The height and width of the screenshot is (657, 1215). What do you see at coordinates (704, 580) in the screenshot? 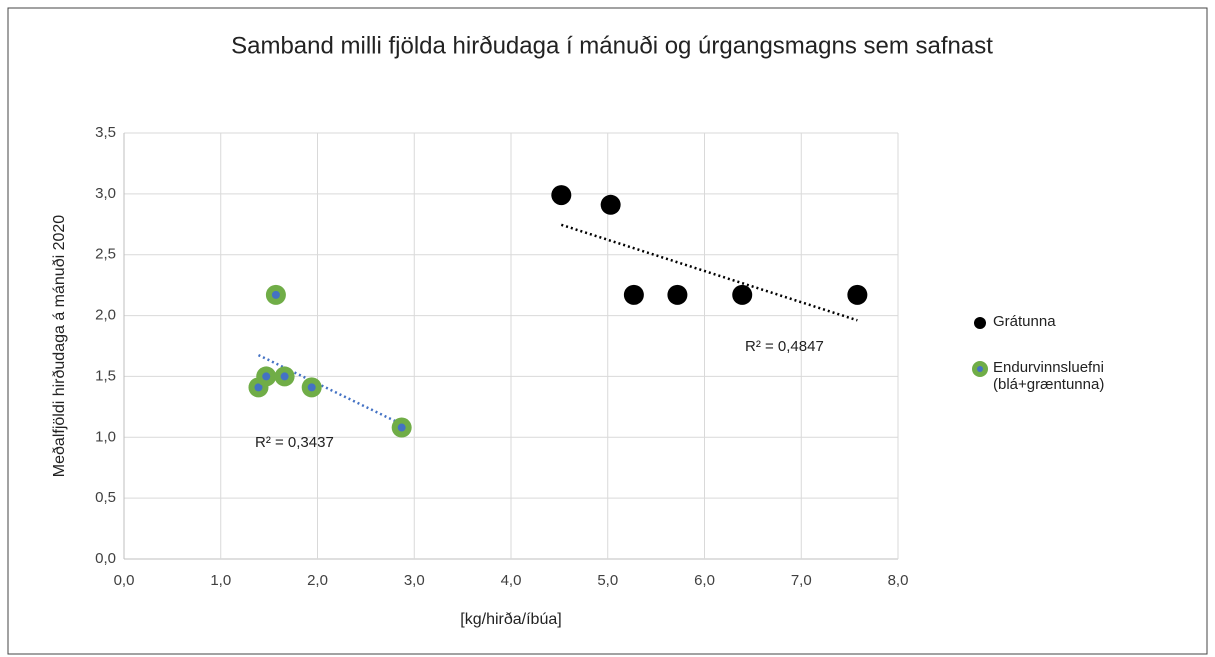
I see `x-tick-label: 6,0` at bounding box center [704, 580].